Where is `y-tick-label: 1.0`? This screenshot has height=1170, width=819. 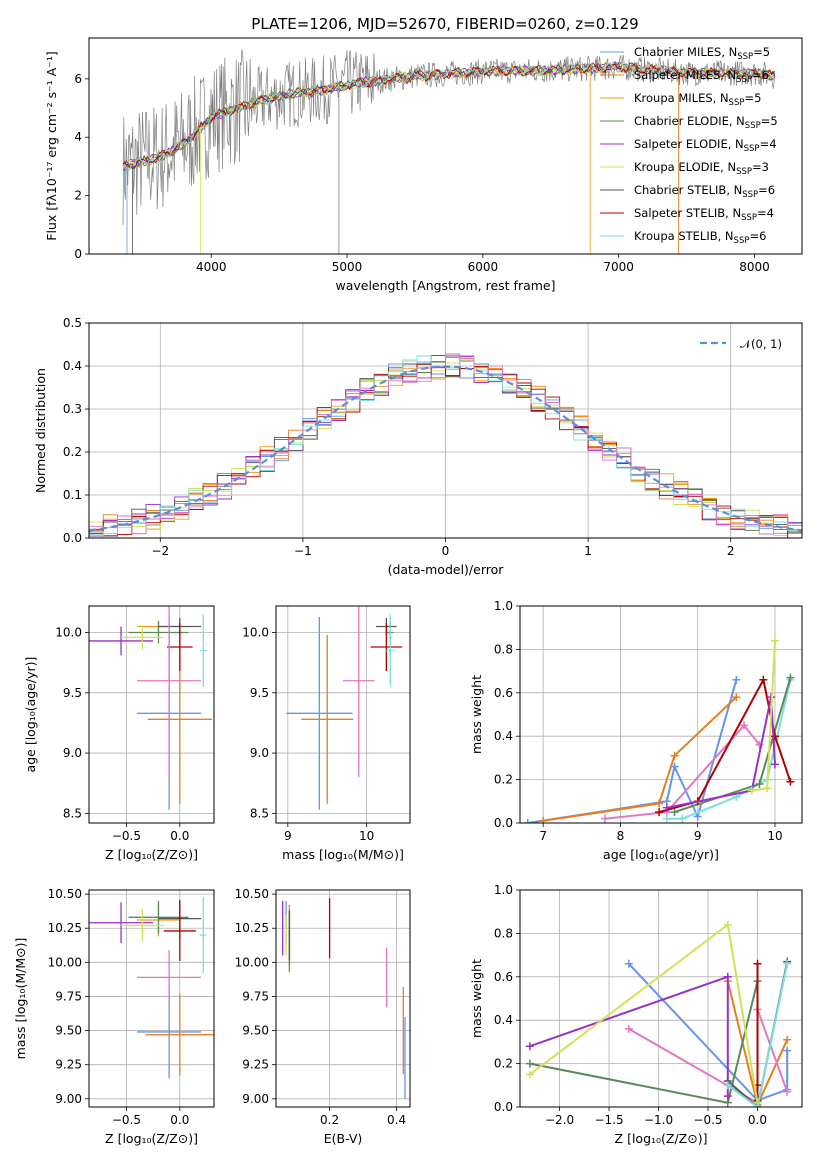 y-tick-label: 1.0 is located at coordinates (503, 890).